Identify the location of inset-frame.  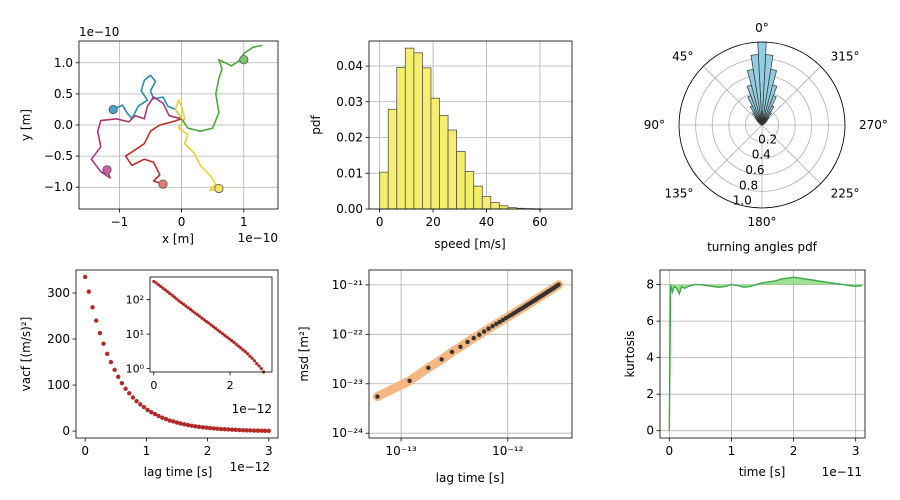
(211, 324).